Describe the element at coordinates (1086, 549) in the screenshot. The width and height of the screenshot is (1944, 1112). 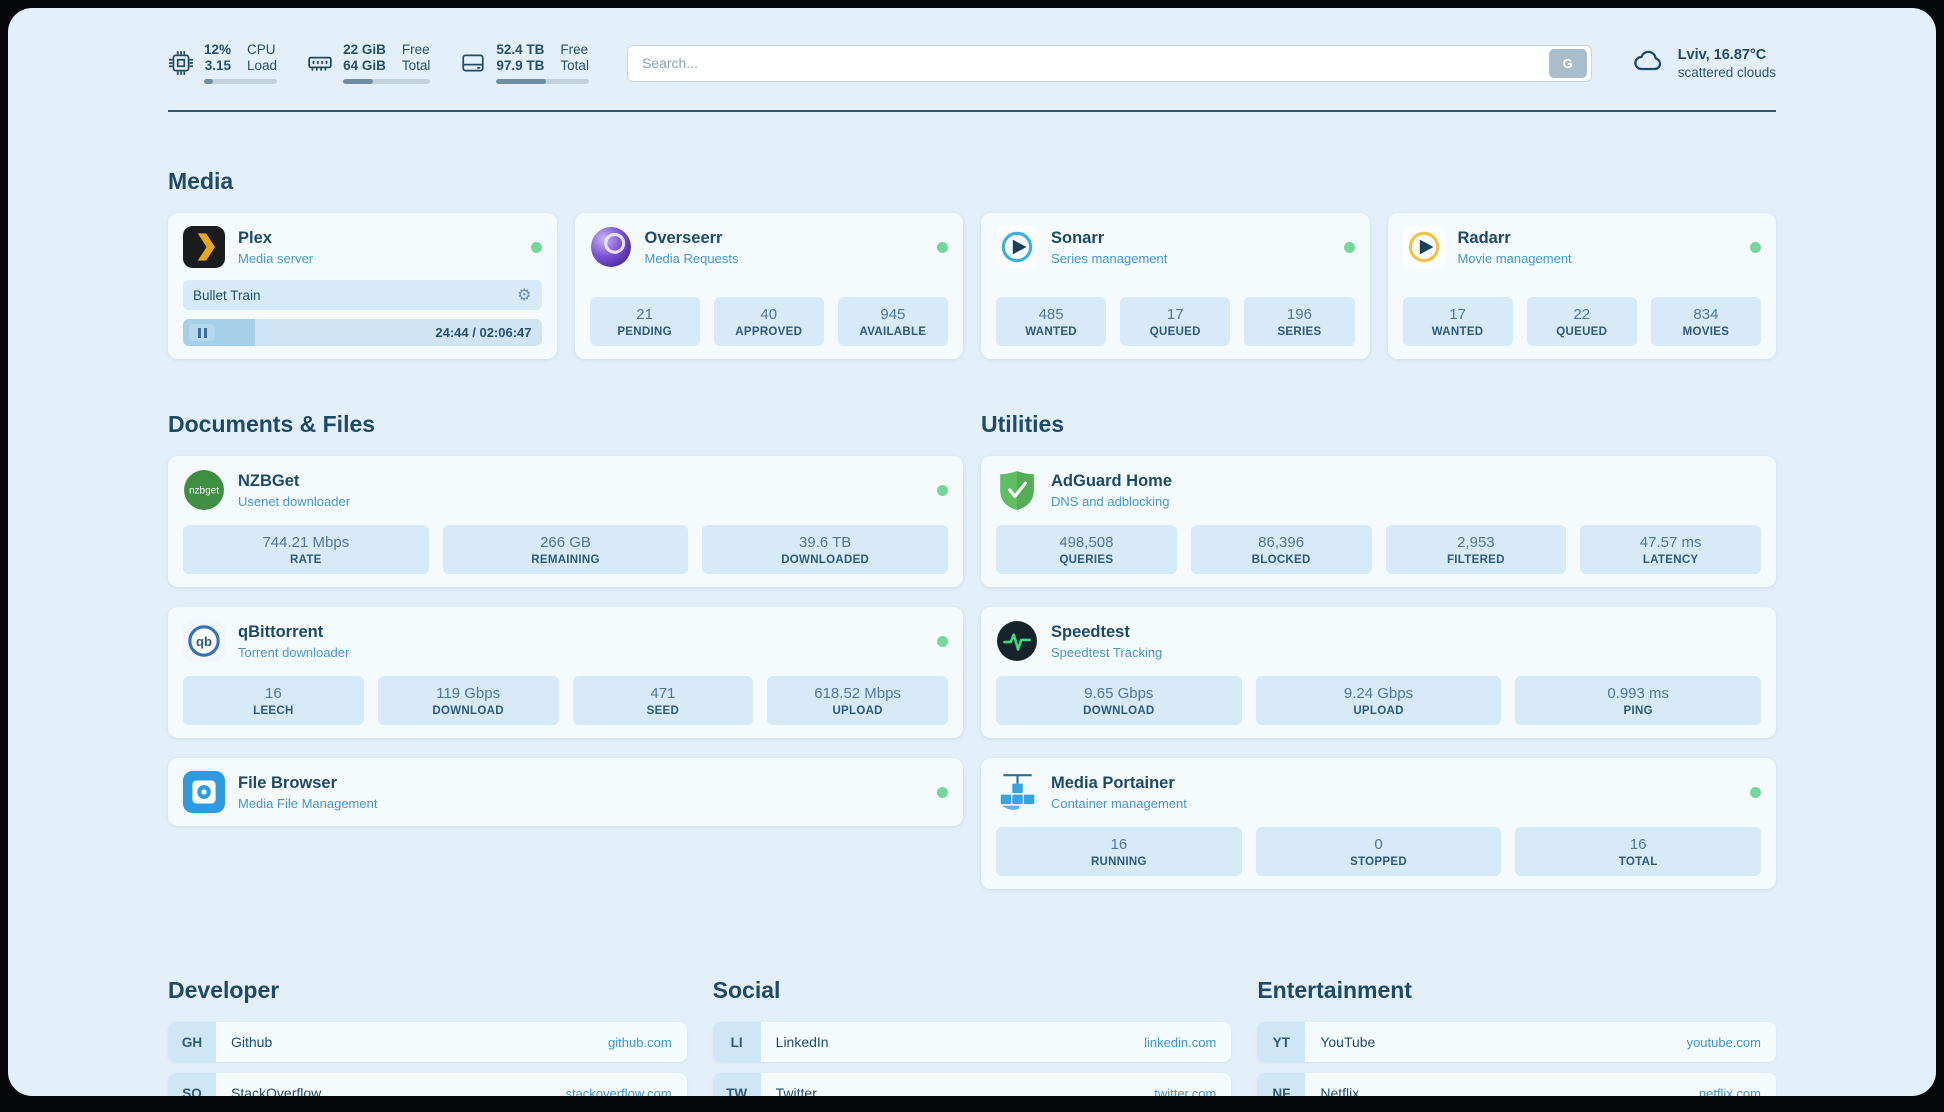
I see `adguard-stat-queries: 498,508 QUERIES` at that location.